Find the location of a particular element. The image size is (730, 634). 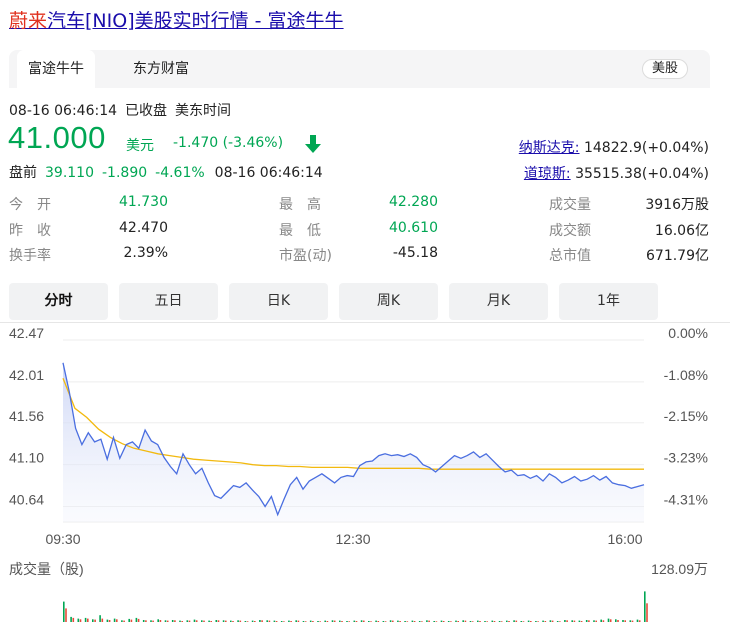

stat-value: 40.610 is located at coordinates (413, 227).